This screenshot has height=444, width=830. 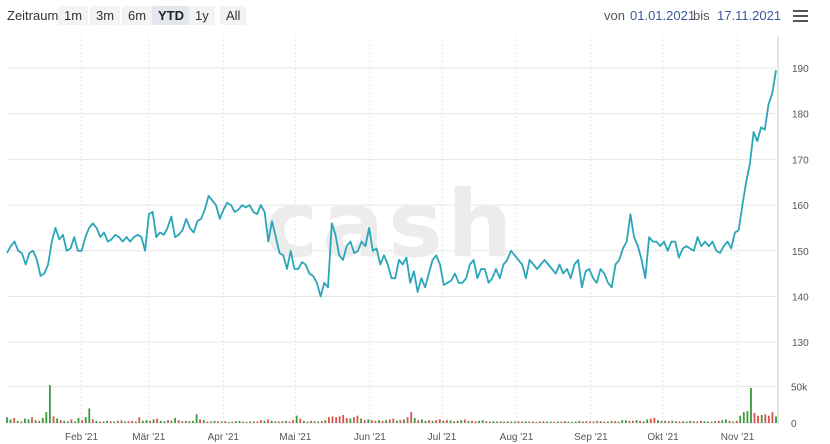 I want to click on range-button-3m: 3m, so click(x=105, y=15).